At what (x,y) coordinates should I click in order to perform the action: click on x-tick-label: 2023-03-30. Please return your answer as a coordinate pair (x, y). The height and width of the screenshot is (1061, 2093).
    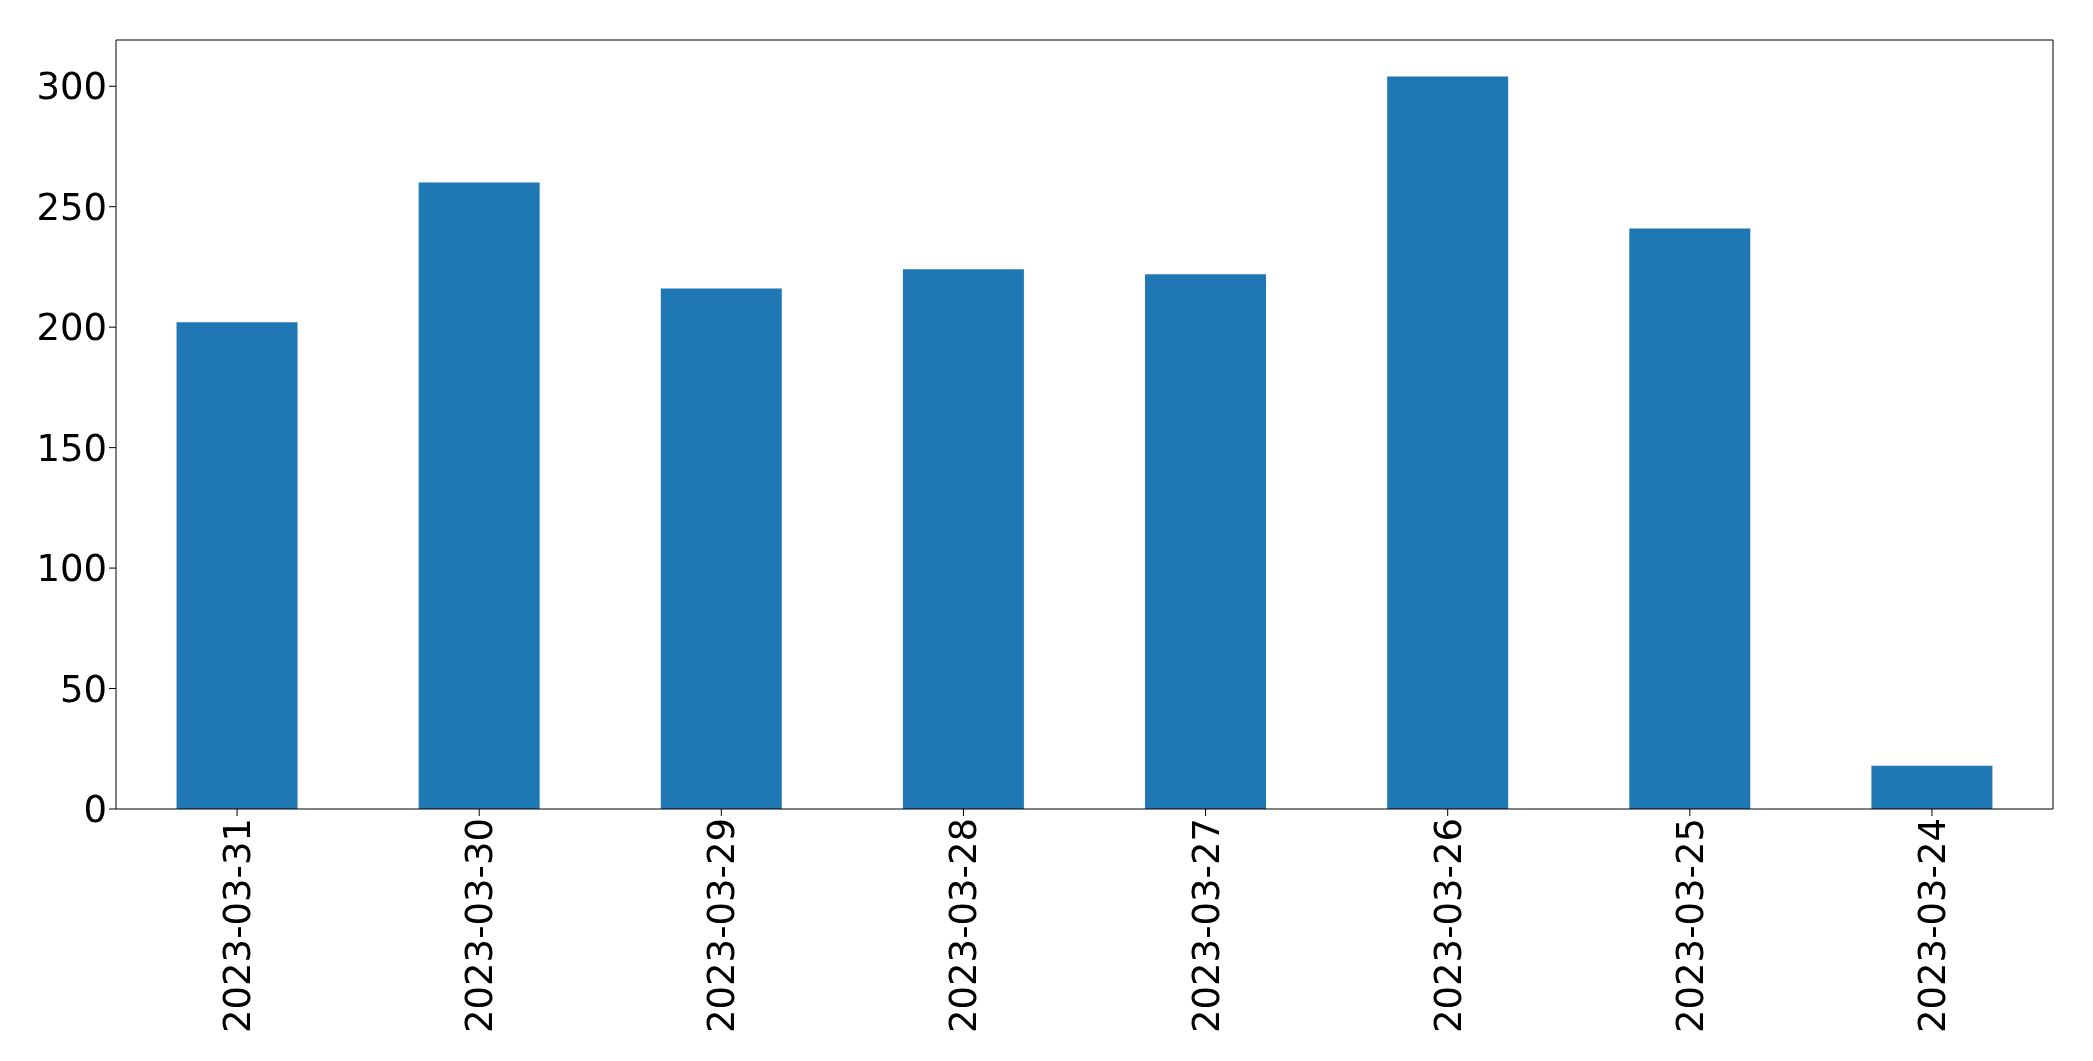
    Looking at the image, I should click on (480, 926).